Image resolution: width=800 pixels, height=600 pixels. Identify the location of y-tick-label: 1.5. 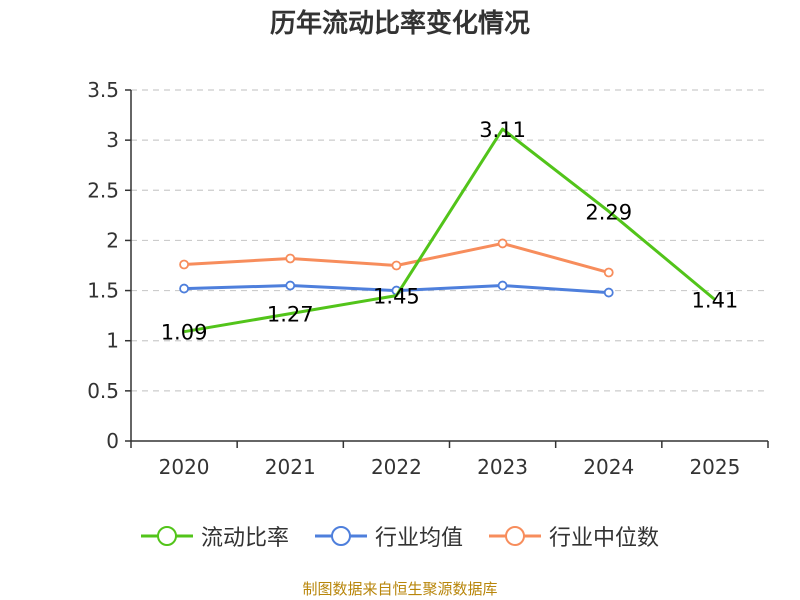
(103, 291).